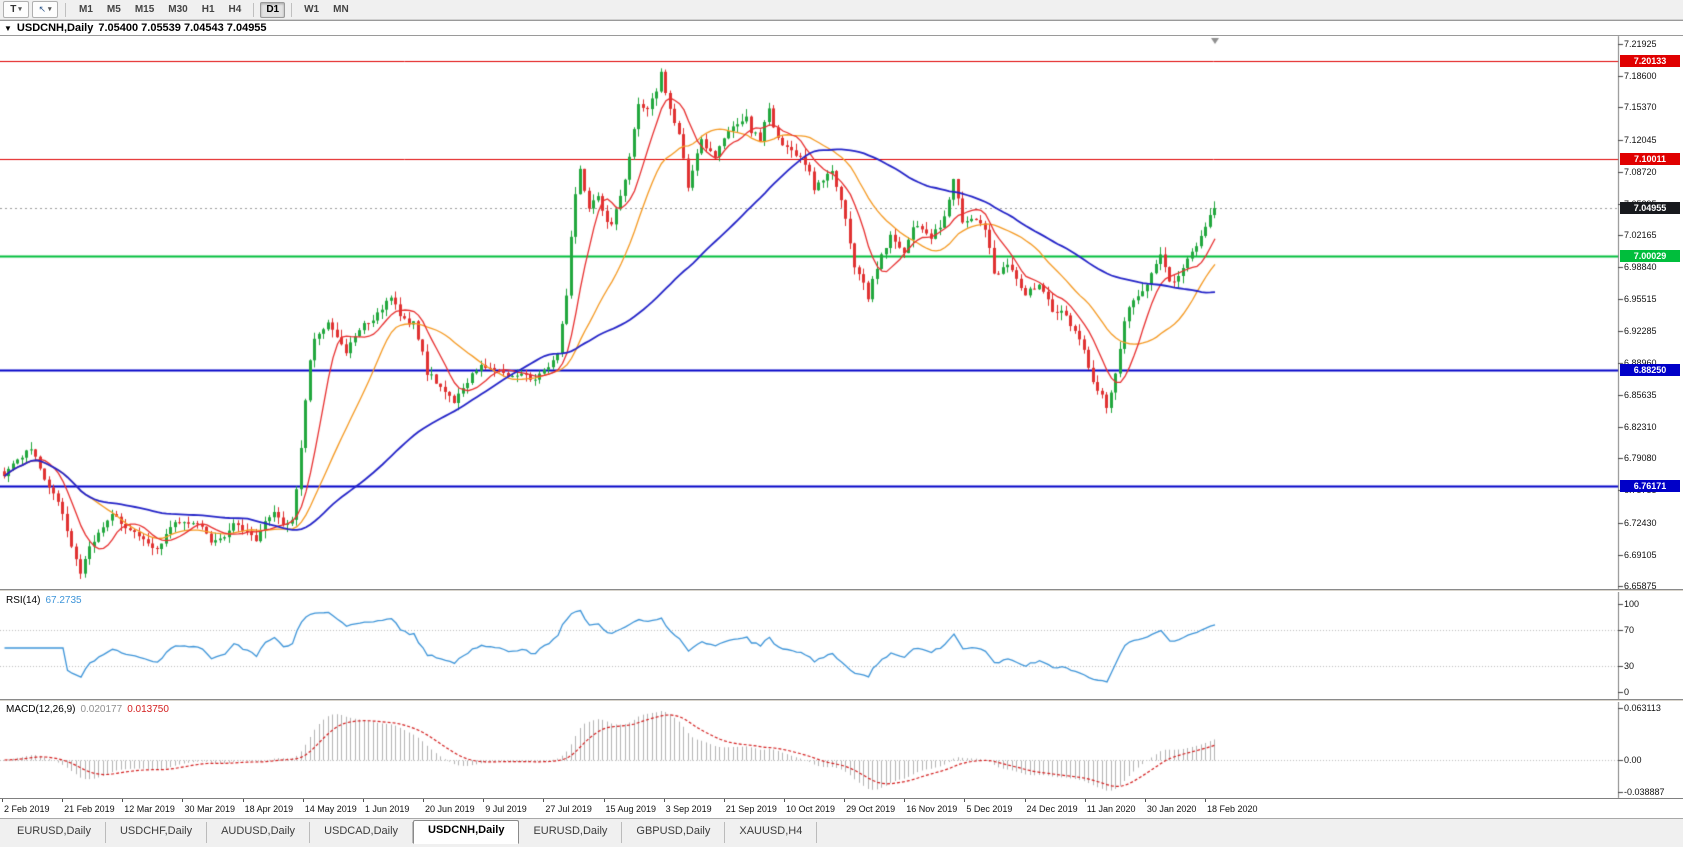 Image resolution: width=1683 pixels, height=847 pixels. What do you see at coordinates (149, 809) in the screenshot?
I see `date-label: 12 Mar 2019` at bounding box center [149, 809].